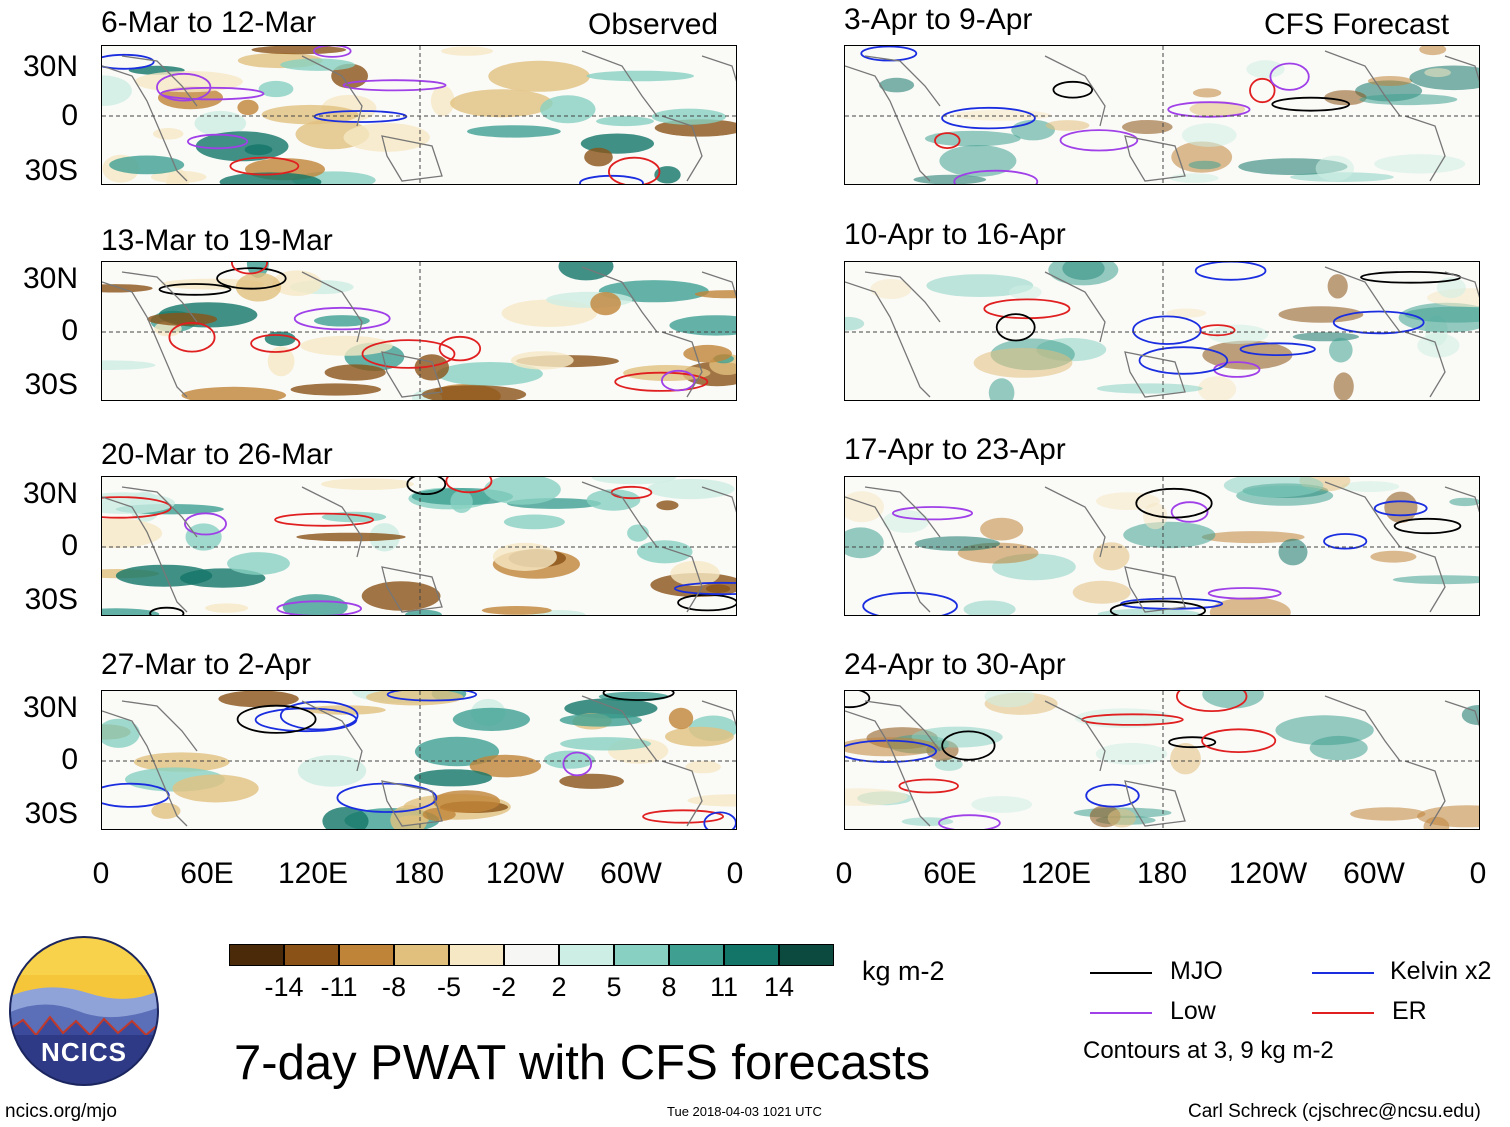 Image resolution: width=1510 pixels, height=1127 pixels. What do you see at coordinates (84, 1052) in the screenshot?
I see `logo-text: NCICS` at bounding box center [84, 1052].